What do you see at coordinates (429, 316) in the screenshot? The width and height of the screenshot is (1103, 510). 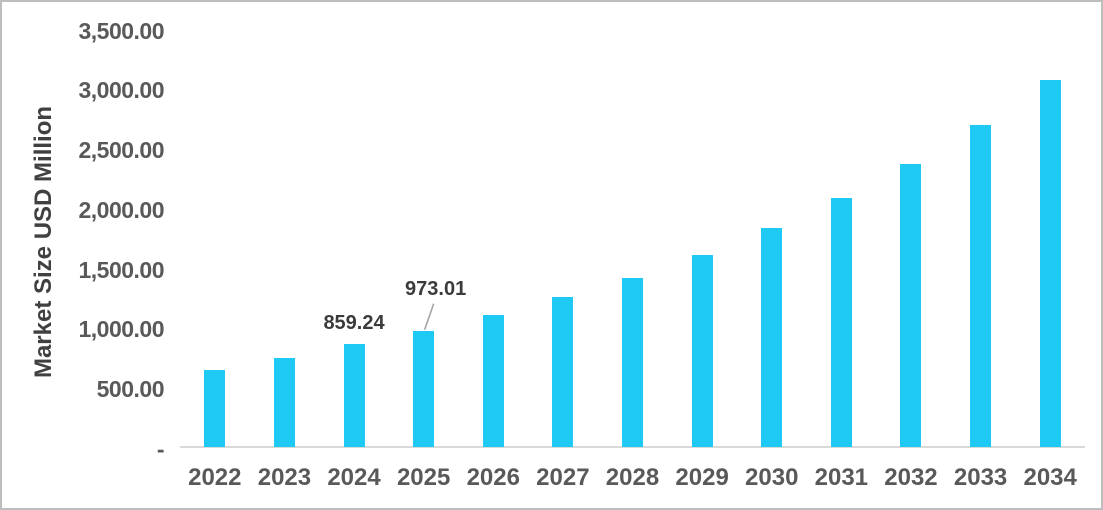 I see `leader-line` at bounding box center [429, 316].